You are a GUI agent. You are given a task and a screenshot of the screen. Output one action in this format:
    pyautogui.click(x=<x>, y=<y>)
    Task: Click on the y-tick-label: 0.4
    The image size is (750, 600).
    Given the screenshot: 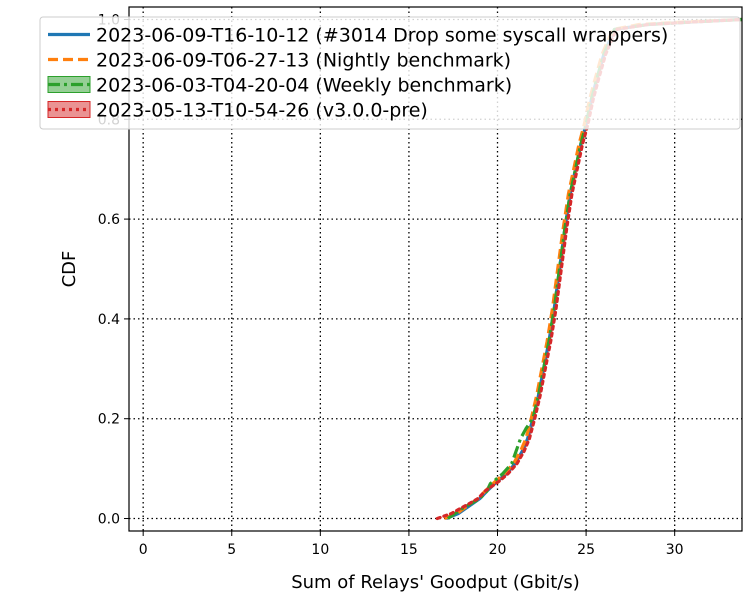 What is the action you would take?
    pyautogui.click(x=109, y=320)
    